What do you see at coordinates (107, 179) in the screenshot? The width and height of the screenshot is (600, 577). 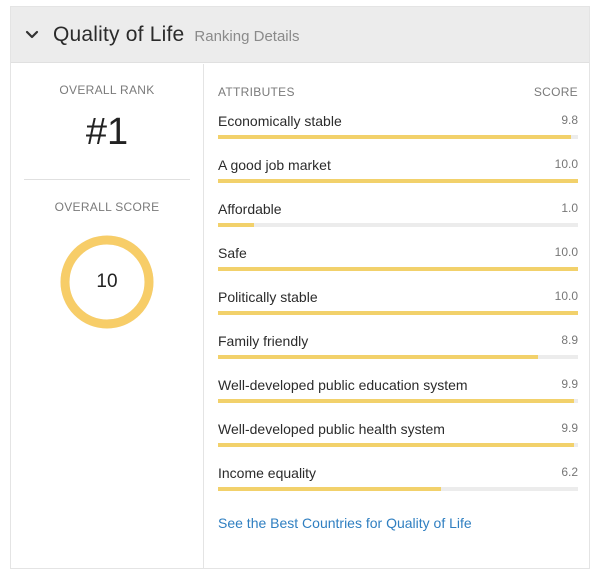 I see `divider` at bounding box center [107, 179].